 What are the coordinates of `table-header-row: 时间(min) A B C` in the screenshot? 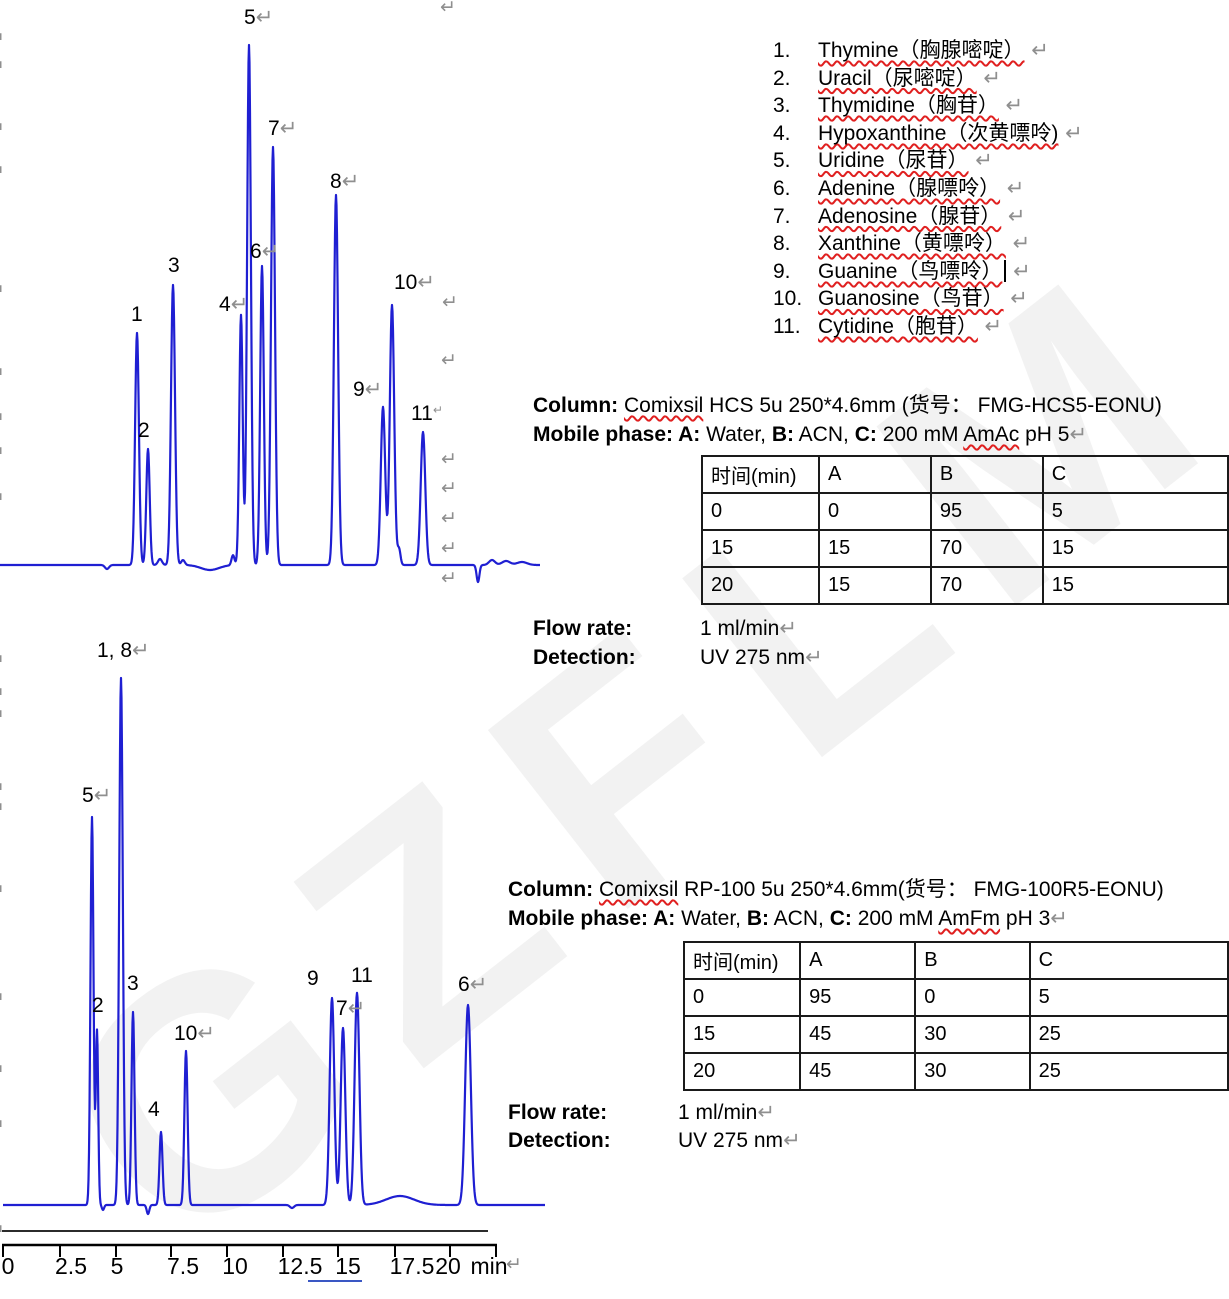 It's located at (955, 960).